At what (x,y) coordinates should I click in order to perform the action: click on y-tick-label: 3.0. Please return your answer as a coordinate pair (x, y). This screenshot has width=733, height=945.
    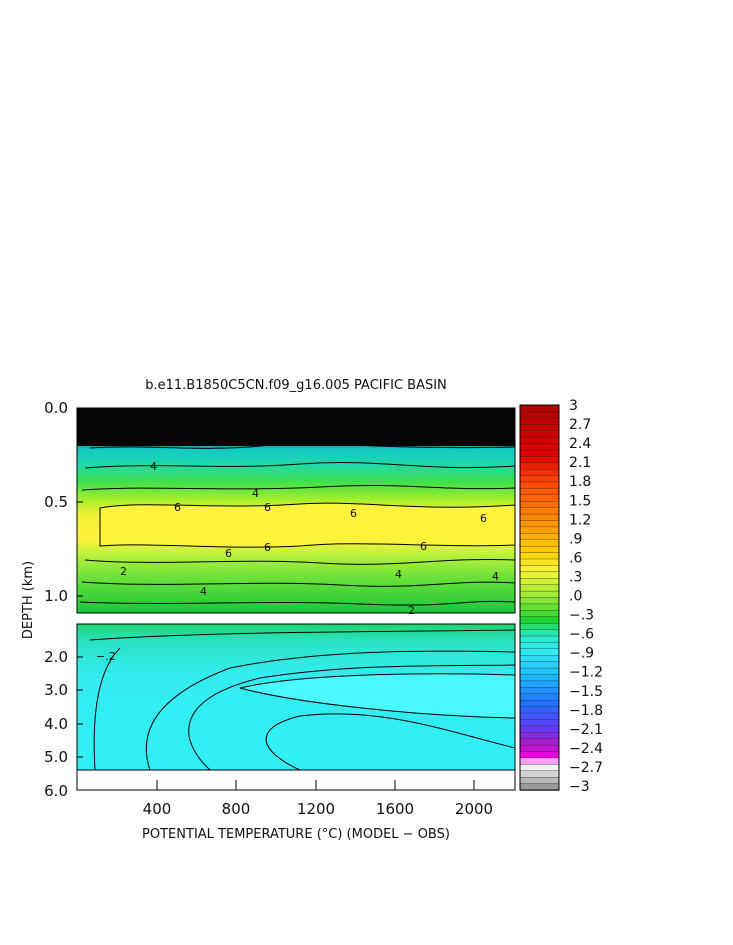
    Looking at the image, I should click on (56, 690).